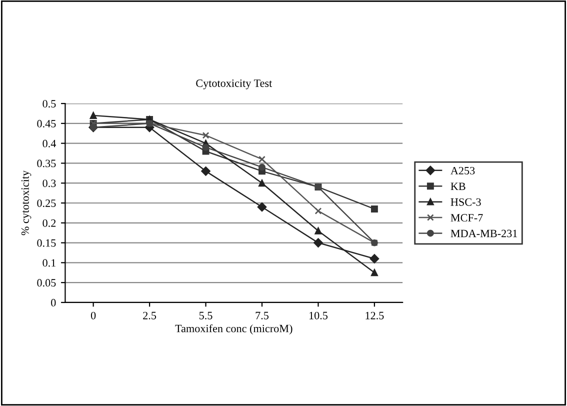 The width and height of the screenshot is (567, 406). What do you see at coordinates (49, 184) in the screenshot?
I see `y-tick-label: 0.3` at bounding box center [49, 184].